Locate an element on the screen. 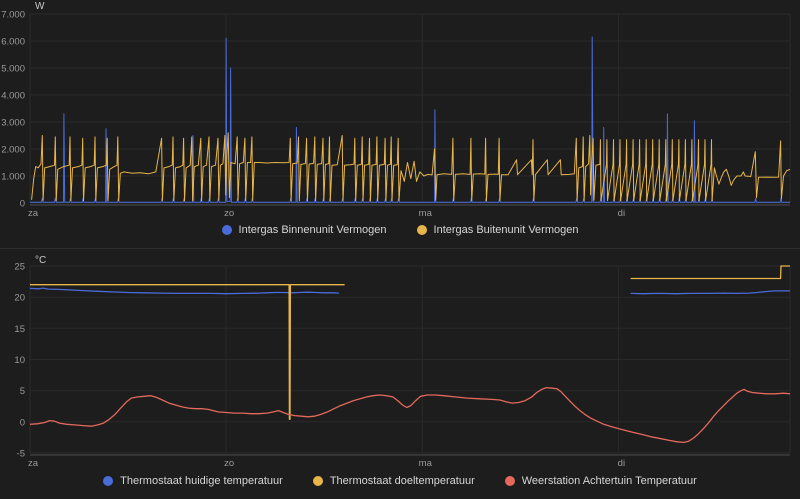  section-divider is located at coordinates (400, 248).